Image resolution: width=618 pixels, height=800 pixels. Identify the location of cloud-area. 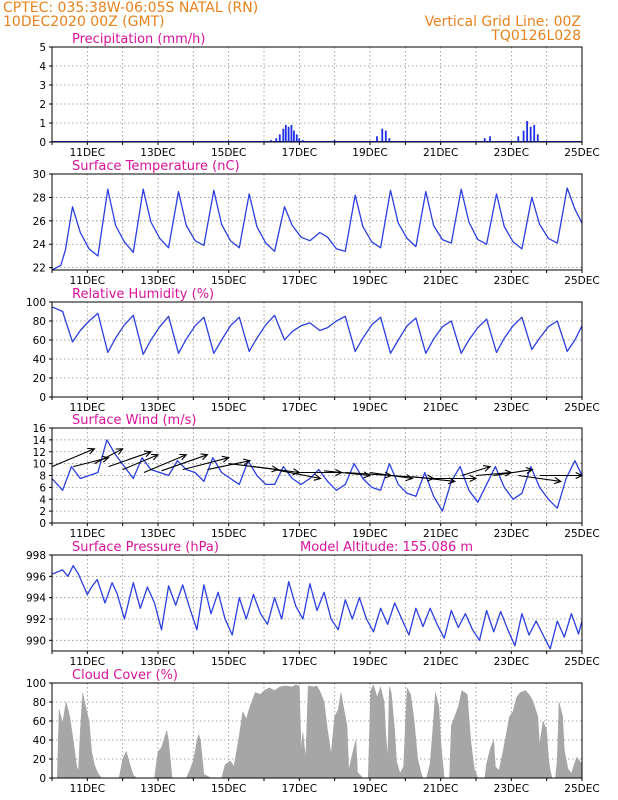
(317, 731).